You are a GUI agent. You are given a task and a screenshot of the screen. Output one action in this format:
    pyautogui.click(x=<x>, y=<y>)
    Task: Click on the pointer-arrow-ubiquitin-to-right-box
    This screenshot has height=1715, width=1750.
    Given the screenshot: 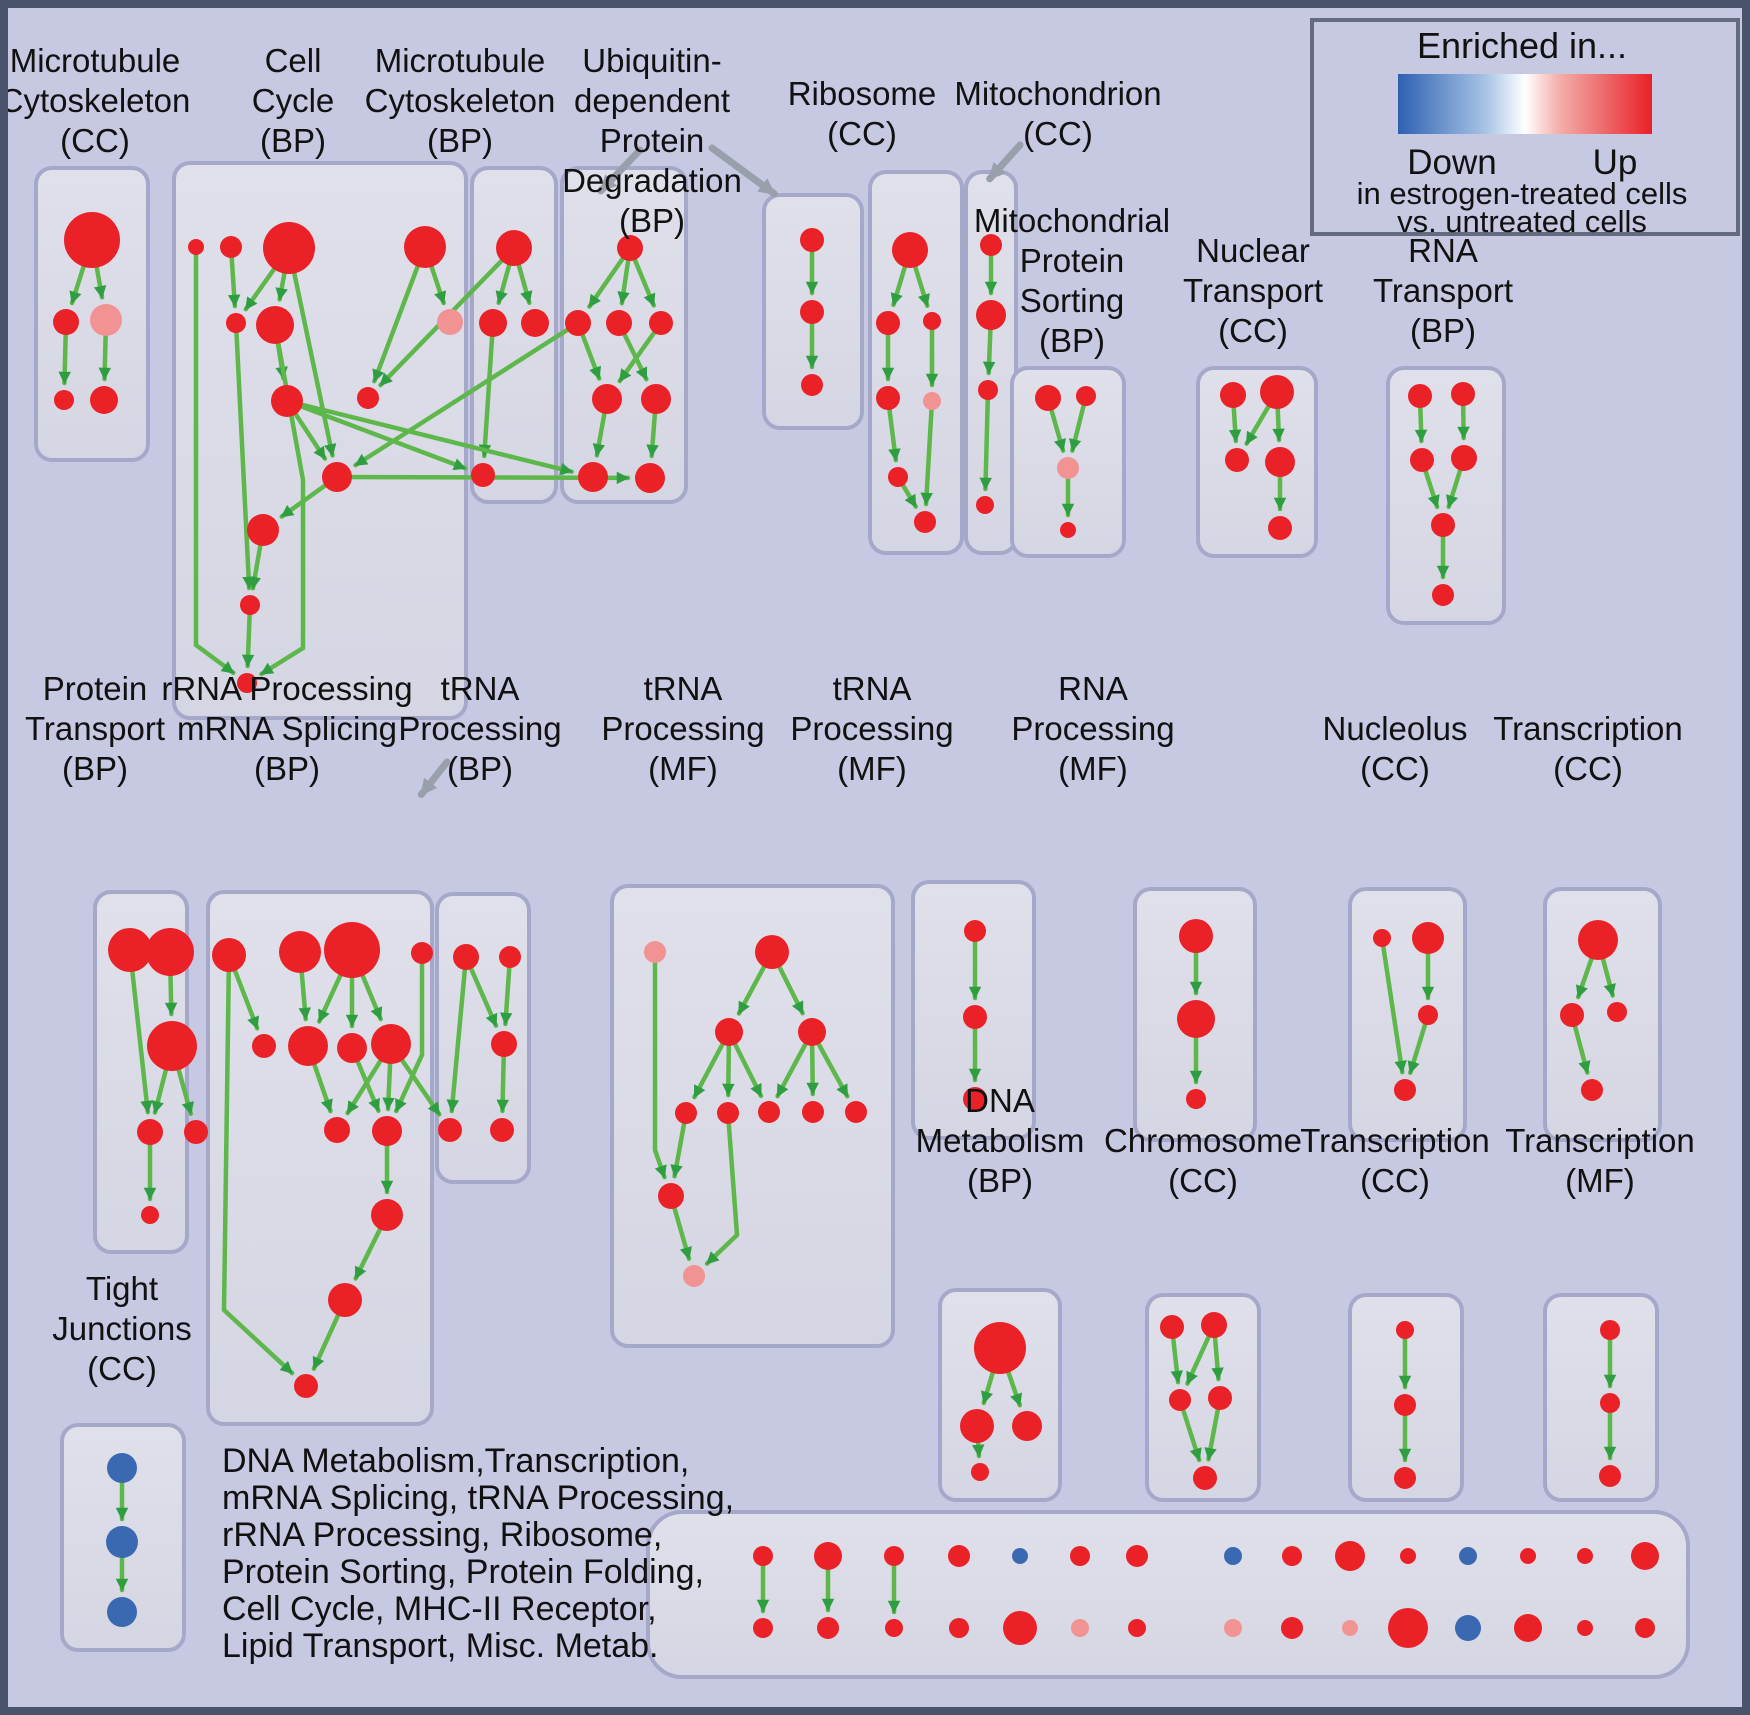 What is the action you would take?
    pyautogui.click(x=743, y=171)
    